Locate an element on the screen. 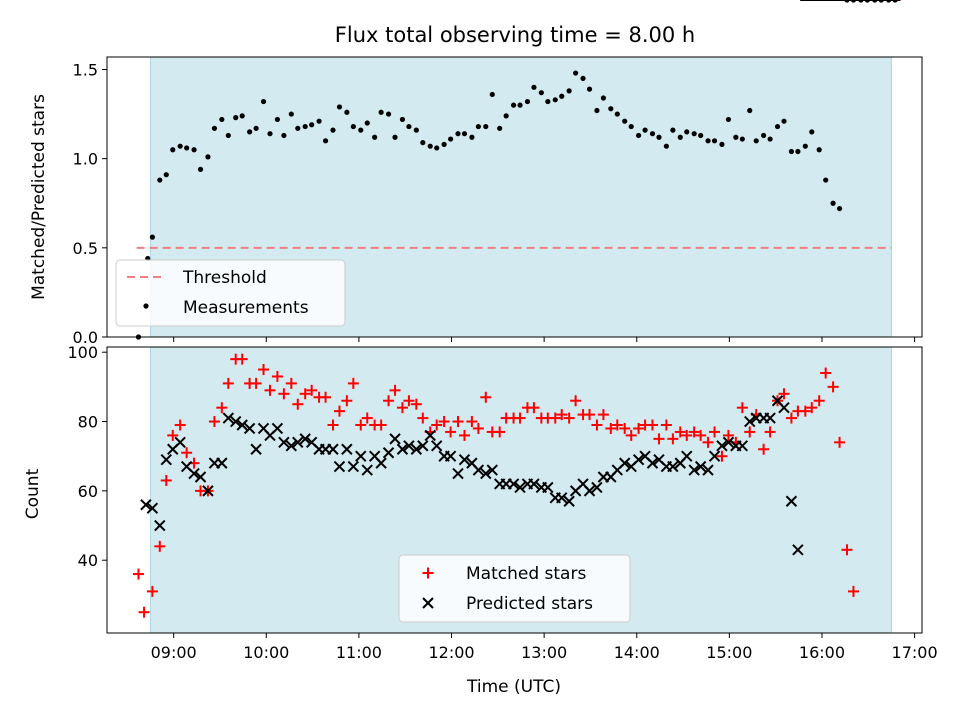  matched-legend-marker is located at coordinates (428, 573).